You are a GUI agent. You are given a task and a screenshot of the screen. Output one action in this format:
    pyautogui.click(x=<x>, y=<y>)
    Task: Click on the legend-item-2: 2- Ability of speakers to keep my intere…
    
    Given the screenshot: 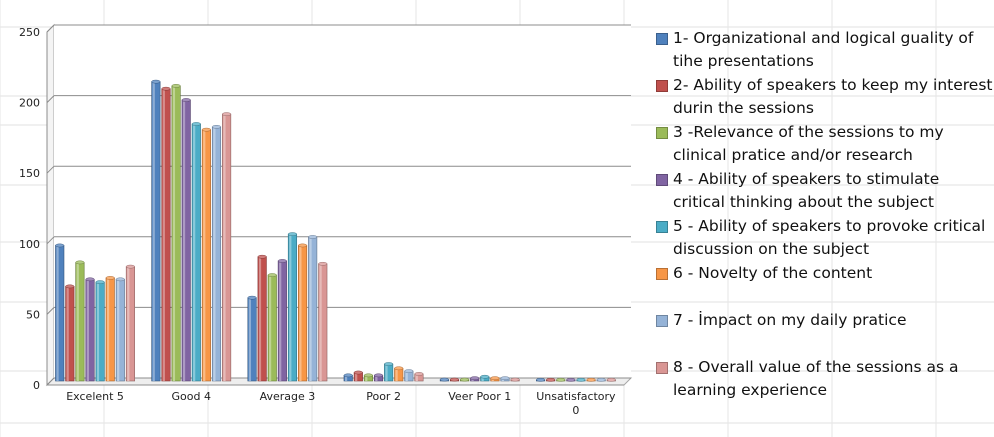 What is the action you would take?
    pyautogui.click(x=825, y=97)
    